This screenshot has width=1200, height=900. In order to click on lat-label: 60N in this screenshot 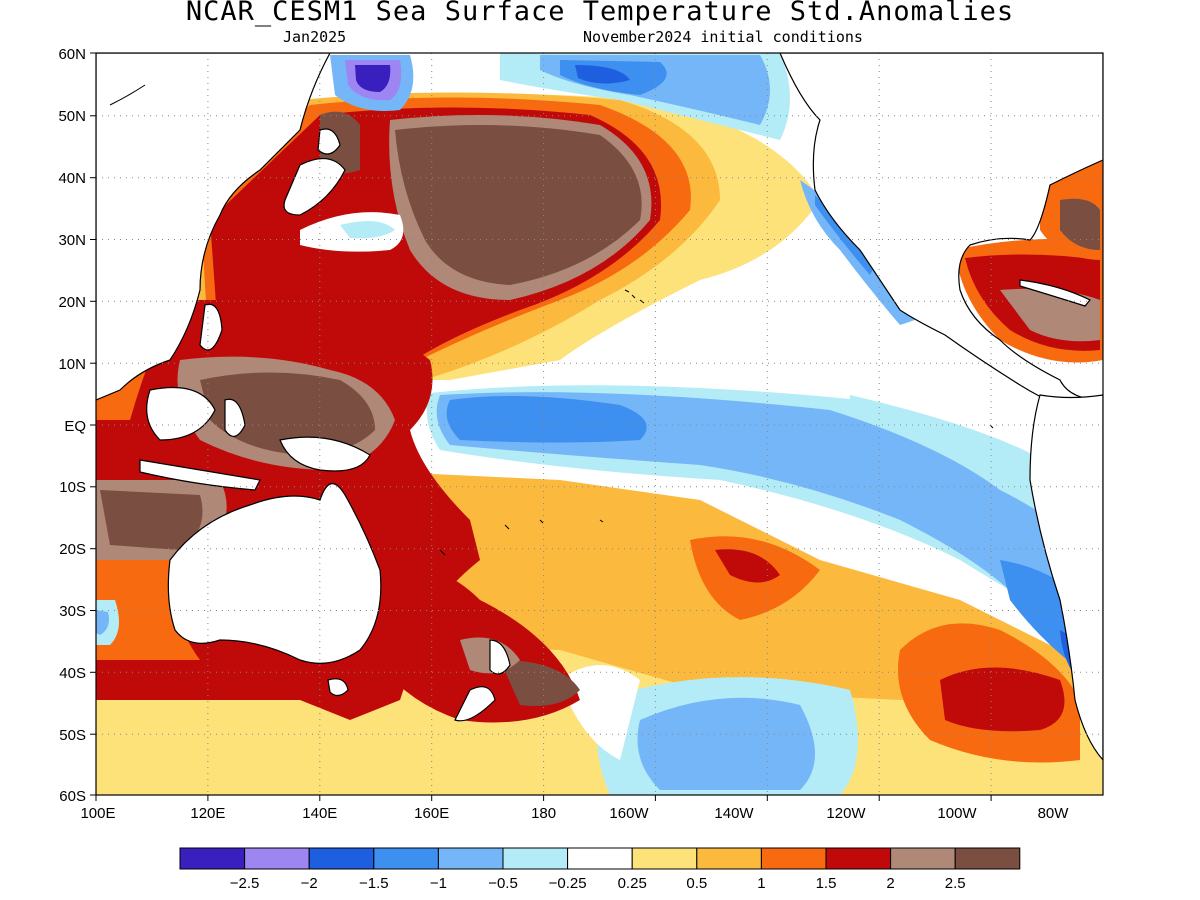, I will do `click(72, 54)`.